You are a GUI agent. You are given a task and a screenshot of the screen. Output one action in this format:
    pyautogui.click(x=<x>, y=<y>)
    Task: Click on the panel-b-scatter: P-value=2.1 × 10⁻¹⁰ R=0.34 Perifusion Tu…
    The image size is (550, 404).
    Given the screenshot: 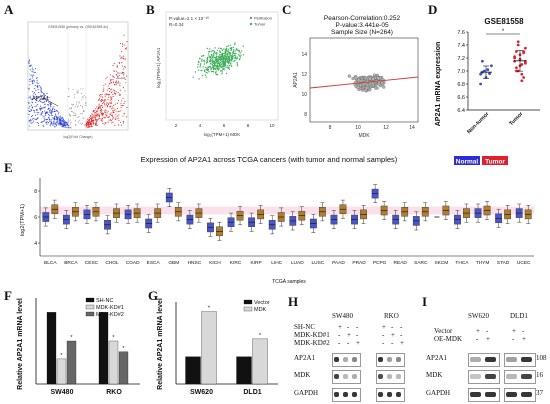 What is the action you would take?
    pyautogui.click(x=217, y=74)
    